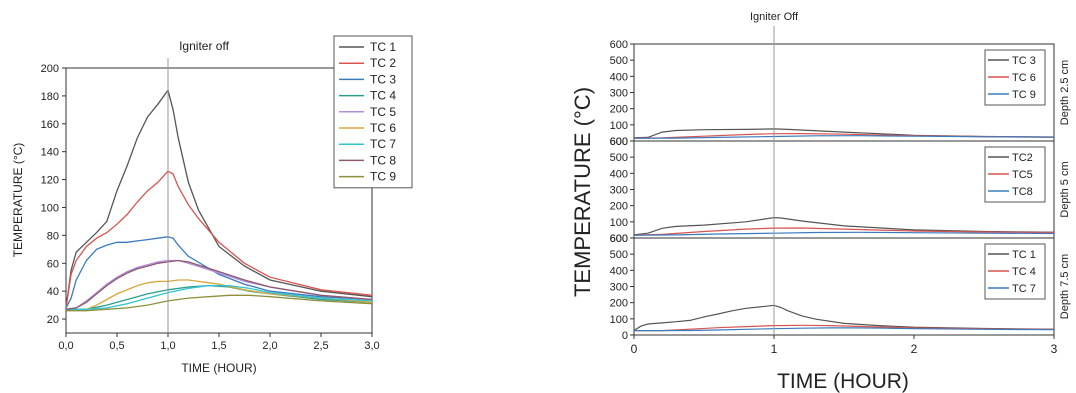  I want to click on right-depth-label: Depth 7.5 cm, so click(1065, 286).